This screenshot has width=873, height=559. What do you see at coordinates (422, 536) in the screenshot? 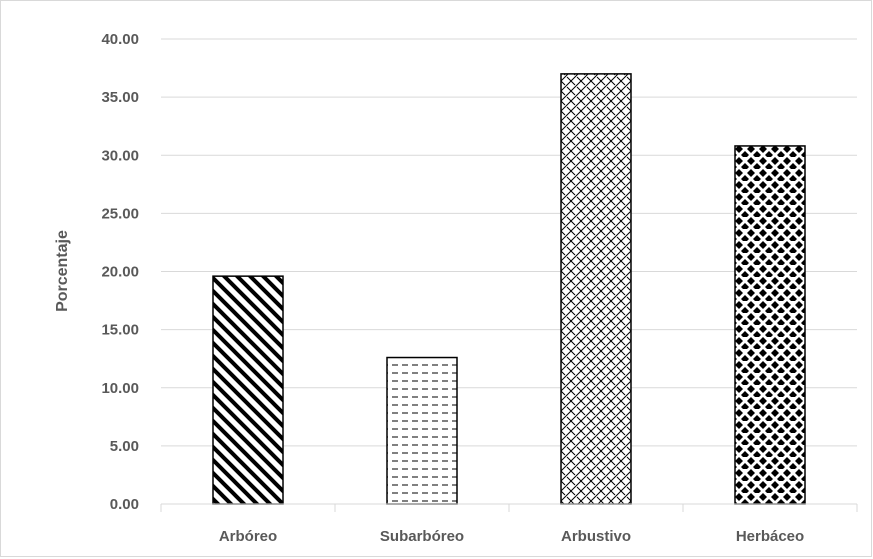
I see `x-tick-label: Subarbóreo` at bounding box center [422, 536].